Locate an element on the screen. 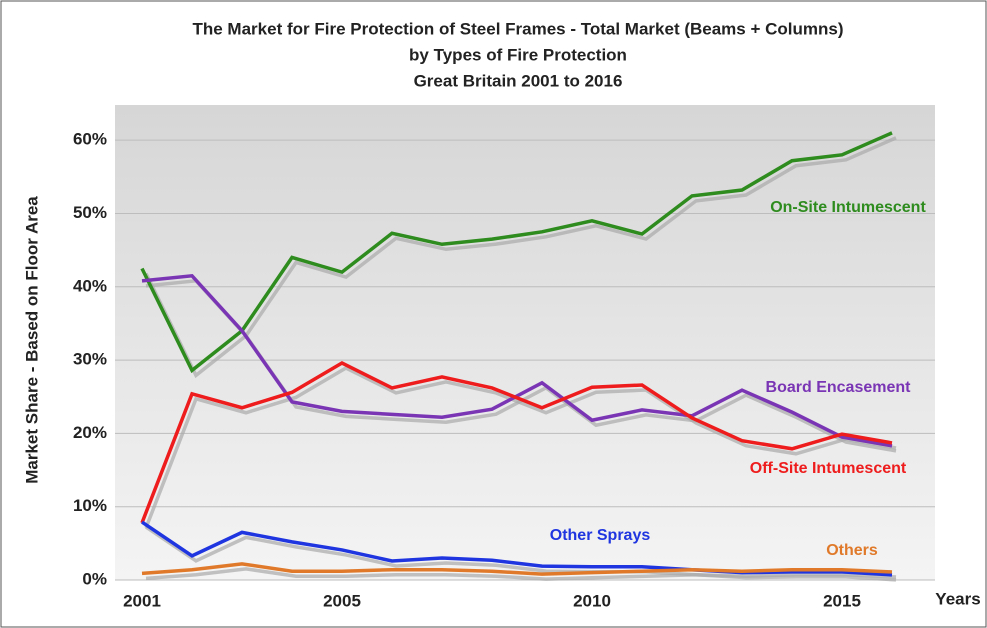  legend-label: Others is located at coordinates (852, 550).